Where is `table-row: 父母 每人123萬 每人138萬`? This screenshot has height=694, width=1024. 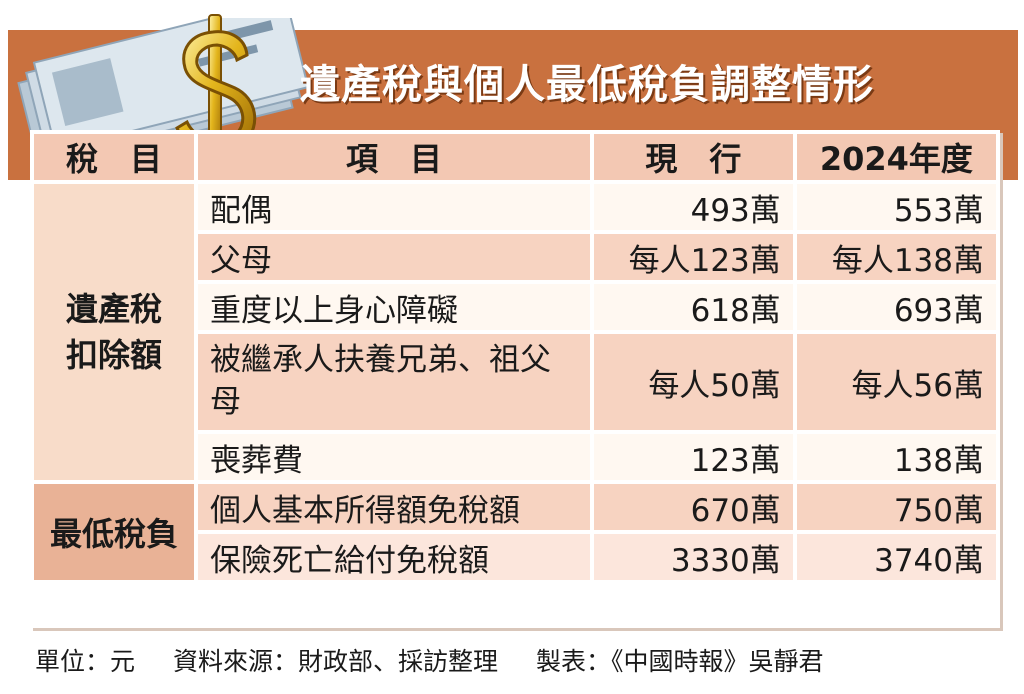
table-row: 父母 每人123萬 每人138萬 is located at coordinates (515, 257).